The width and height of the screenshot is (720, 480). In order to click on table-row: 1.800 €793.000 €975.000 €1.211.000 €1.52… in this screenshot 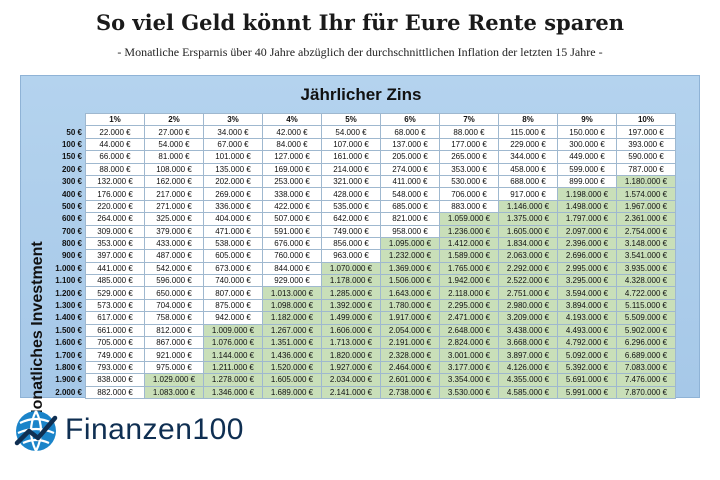, I will do `click(365, 367)`.